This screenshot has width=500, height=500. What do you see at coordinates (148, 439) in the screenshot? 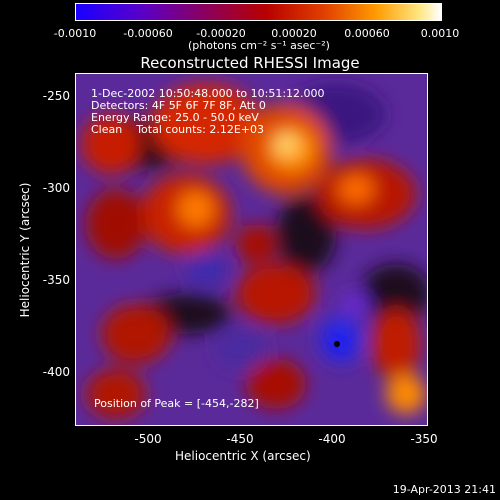
I see `x-tick-label: -500` at bounding box center [148, 439].